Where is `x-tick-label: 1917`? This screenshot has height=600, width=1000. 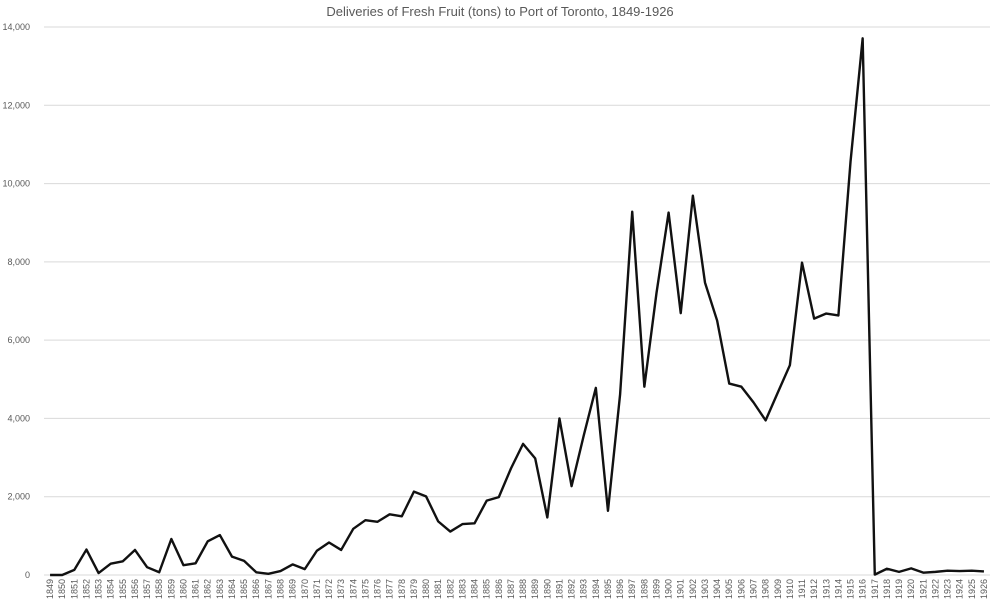
x-tick-label: 1917 is located at coordinates (875, 589).